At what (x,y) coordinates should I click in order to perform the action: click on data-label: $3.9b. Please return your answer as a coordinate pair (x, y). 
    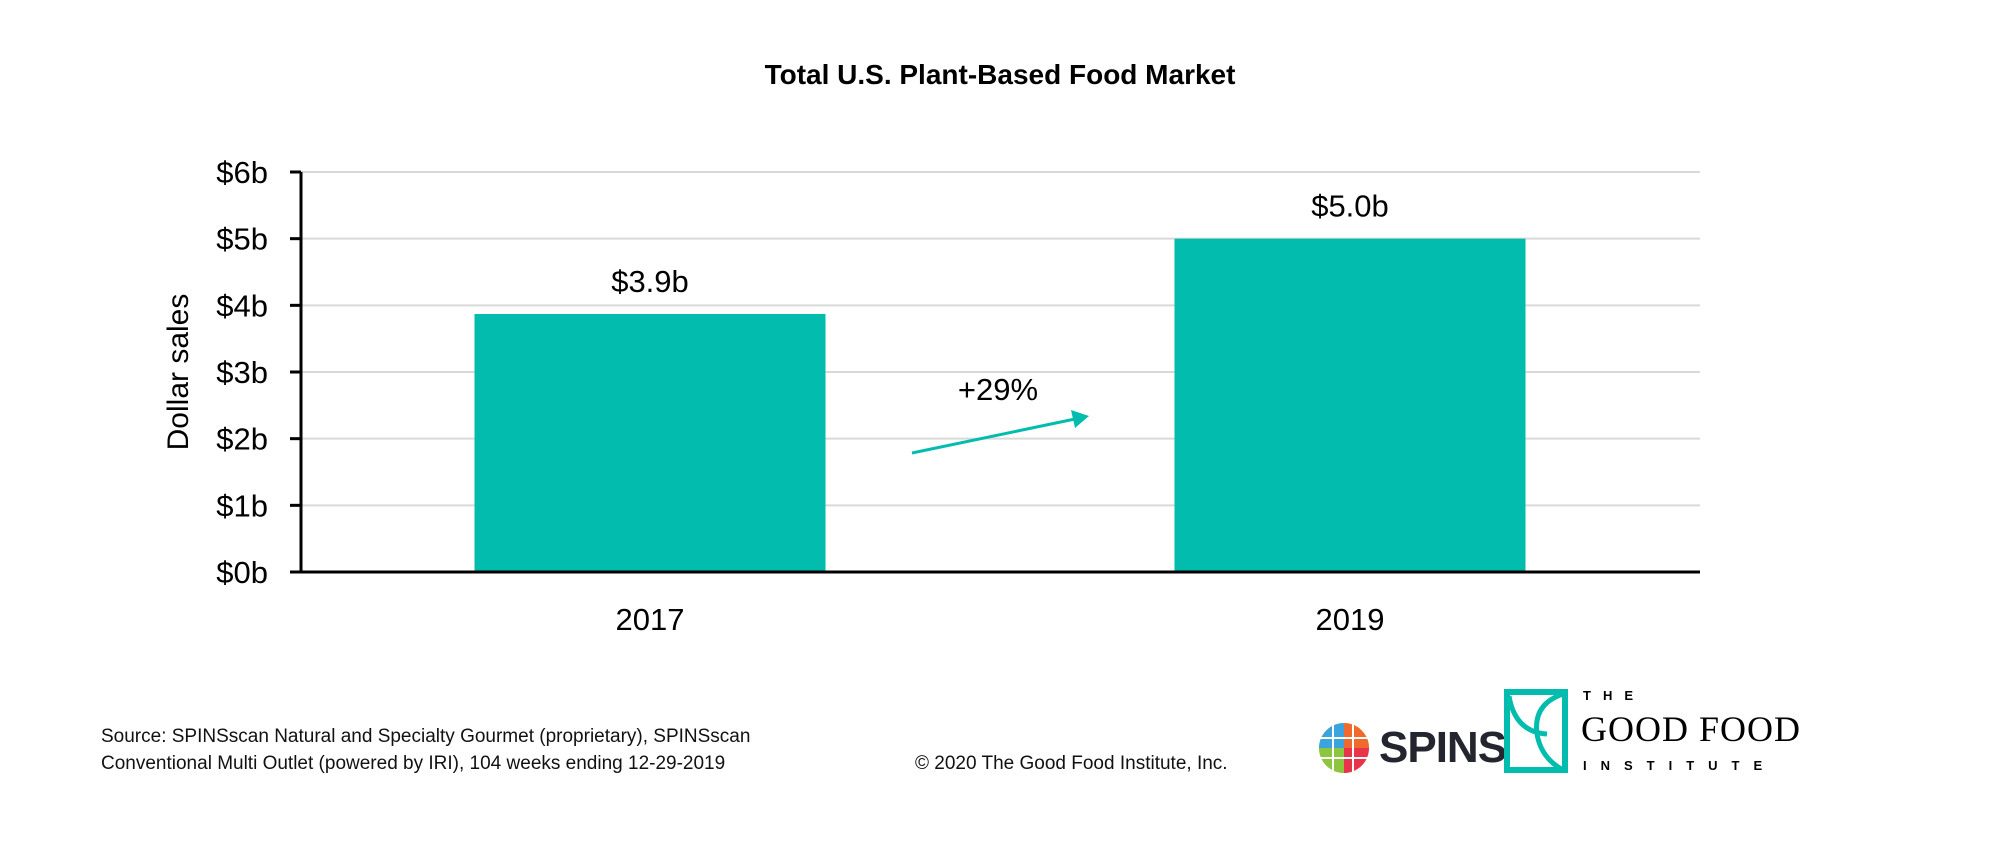
    Looking at the image, I should click on (650, 281).